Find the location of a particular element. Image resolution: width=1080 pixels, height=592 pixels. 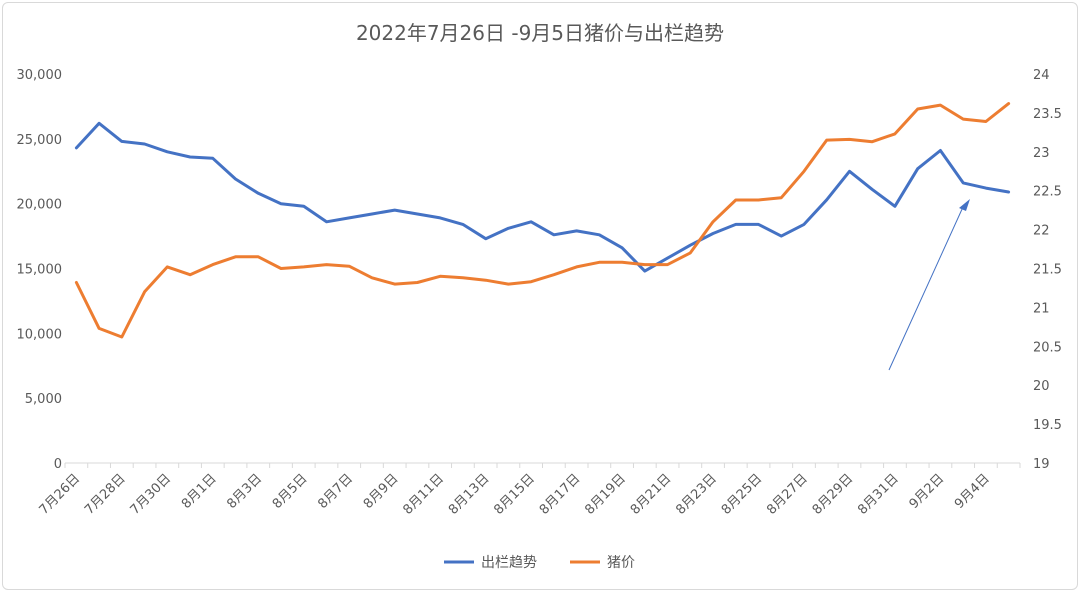

x-tick-label: 8月11日 is located at coordinates (423, 494).